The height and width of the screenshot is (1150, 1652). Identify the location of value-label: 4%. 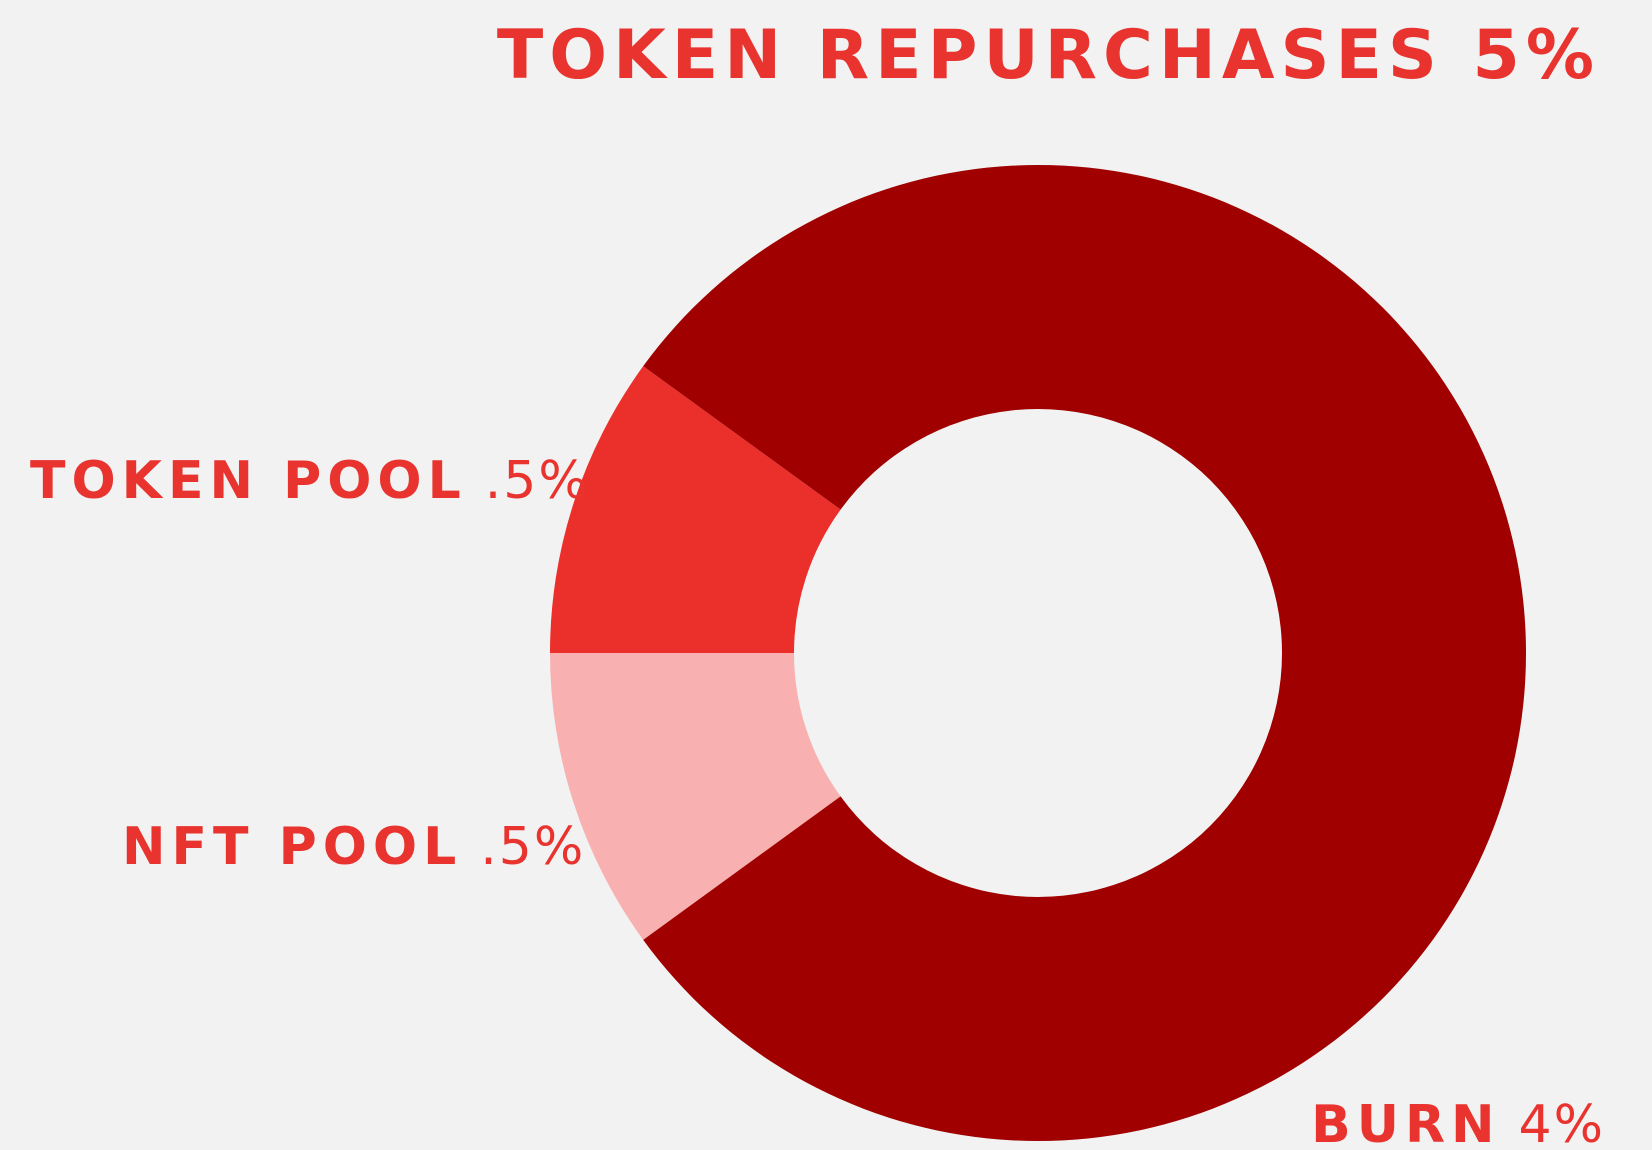
(1562, 1122).